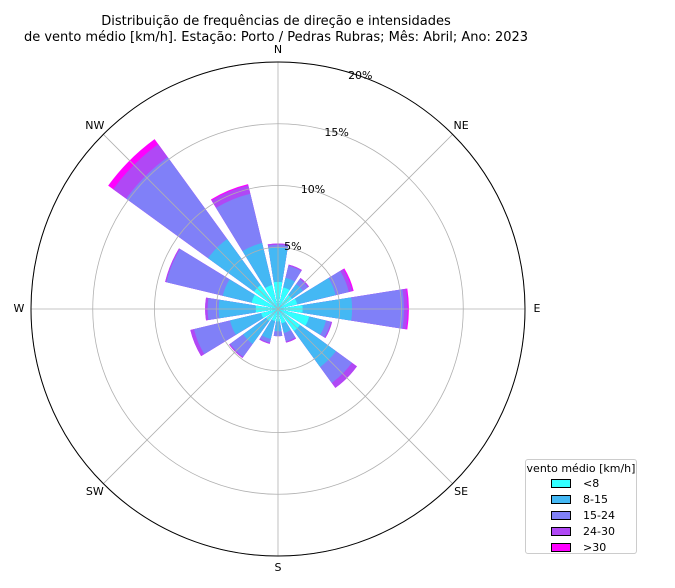 This screenshot has width=675, height=588. I want to click on legend-label: >30, so click(595, 547).